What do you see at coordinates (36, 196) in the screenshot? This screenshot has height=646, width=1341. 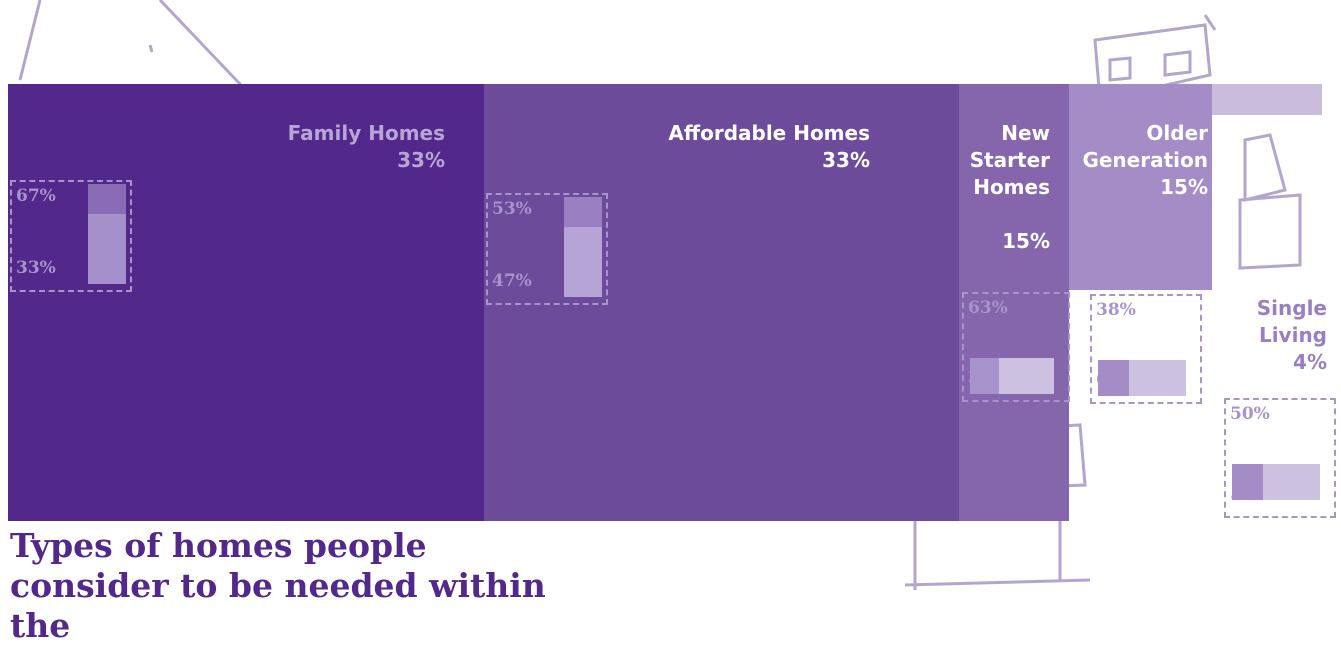 I see `split-value: 67%` at bounding box center [36, 196].